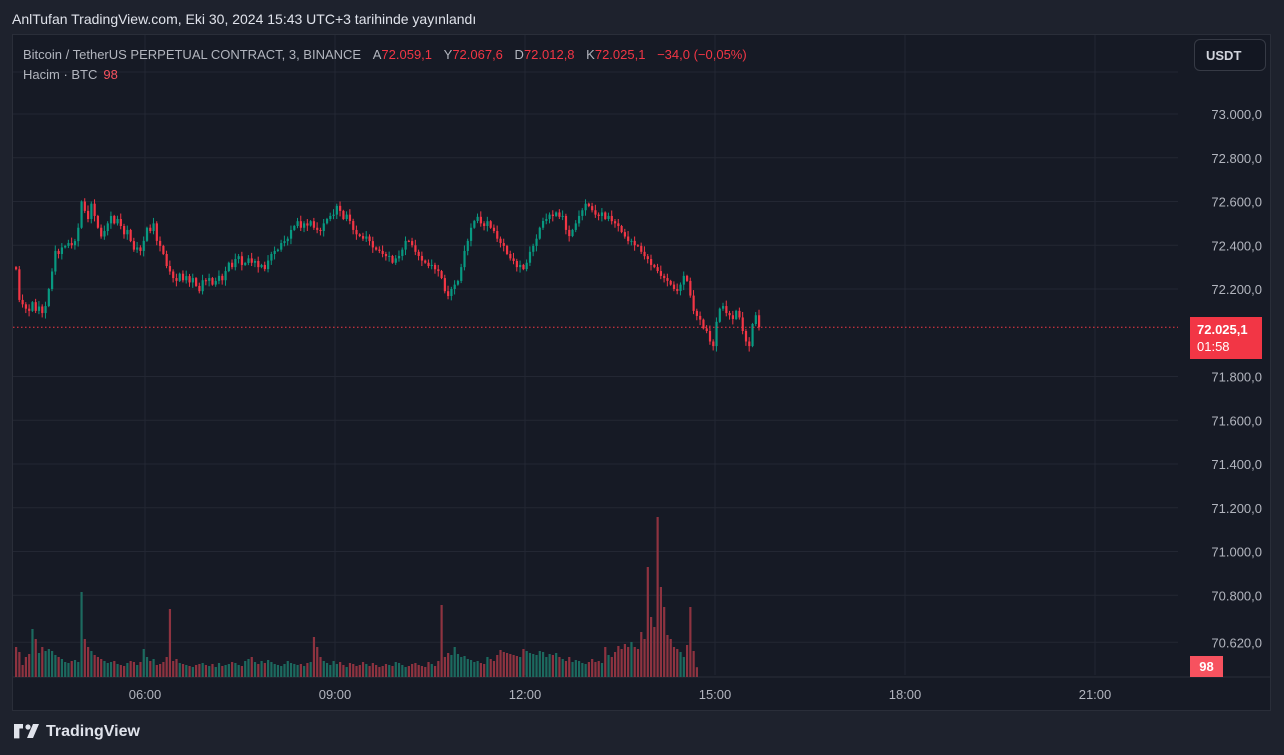 The image size is (1284, 755). I want to click on open-value: 72.059,1, so click(407, 54).